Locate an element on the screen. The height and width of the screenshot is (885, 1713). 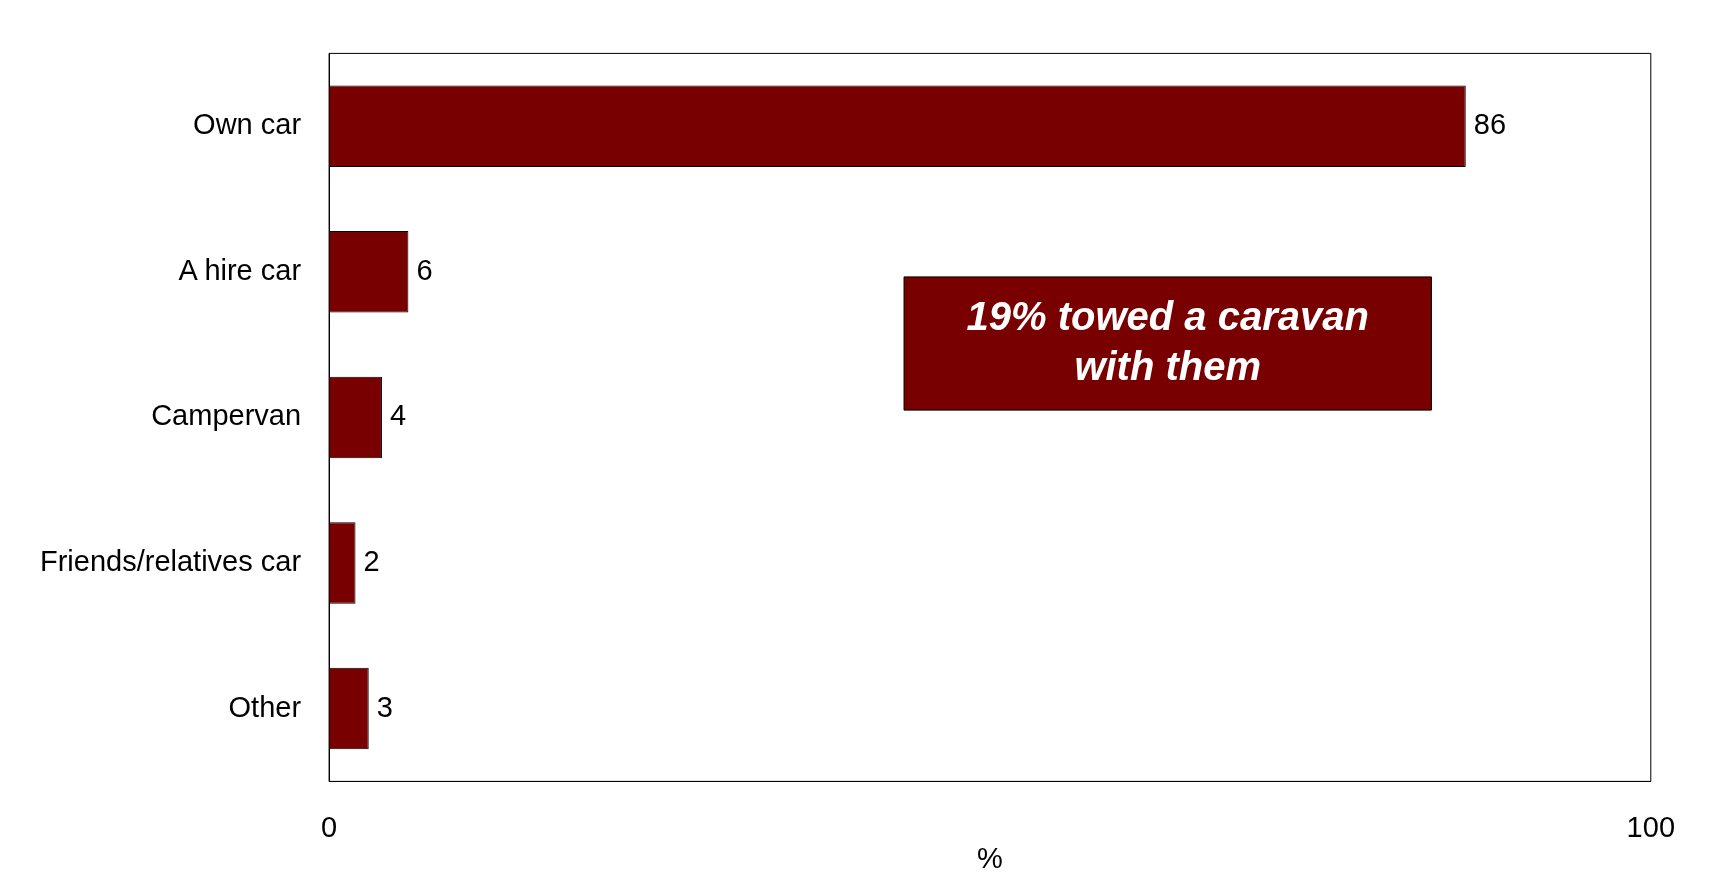
x-axis-title: % is located at coordinates (990, 857).